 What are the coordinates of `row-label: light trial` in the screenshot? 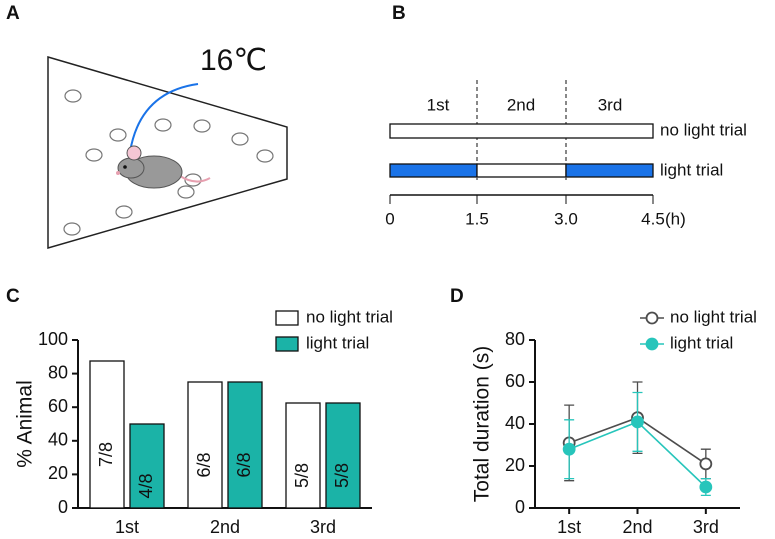 It's located at (691, 169).